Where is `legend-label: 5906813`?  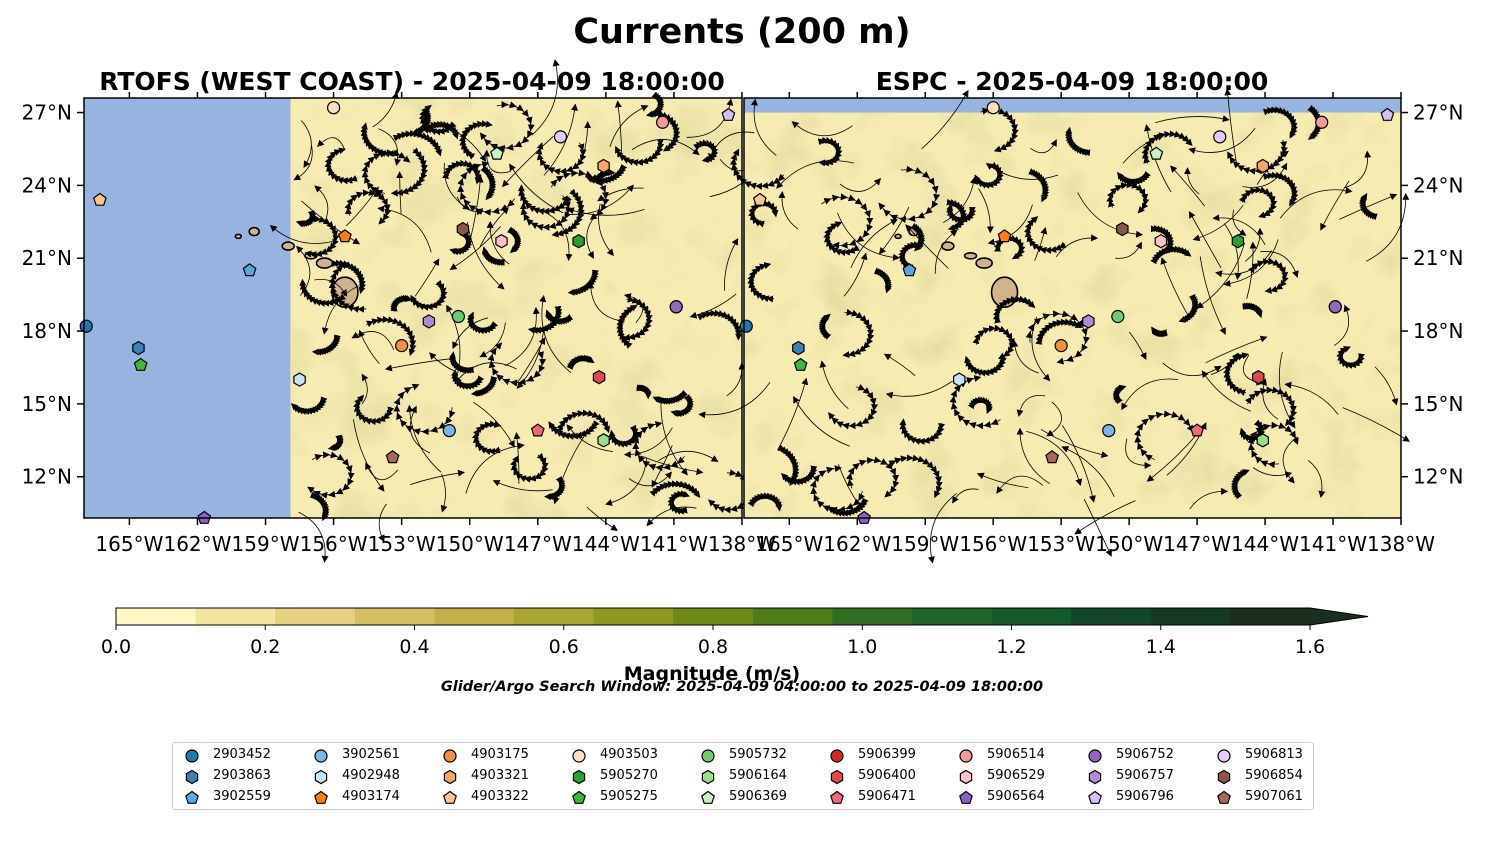 legend-label: 5906813 is located at coordinates (1274, 754).